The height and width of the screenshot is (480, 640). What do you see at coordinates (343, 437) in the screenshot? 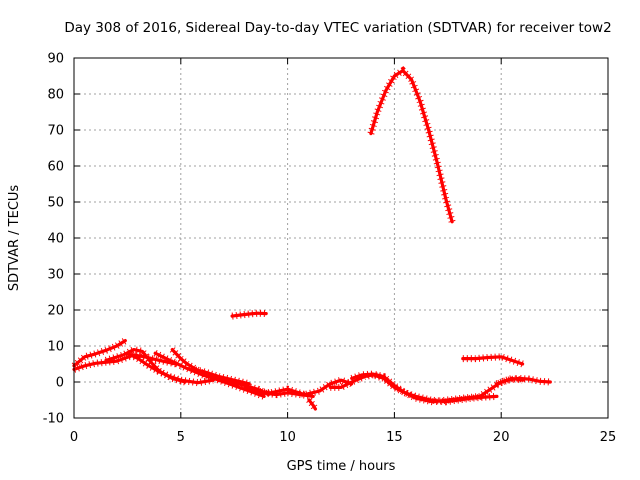
I see `x-tick-labels: 0 5 10 15 20 25` at bounding box center [343, 437].